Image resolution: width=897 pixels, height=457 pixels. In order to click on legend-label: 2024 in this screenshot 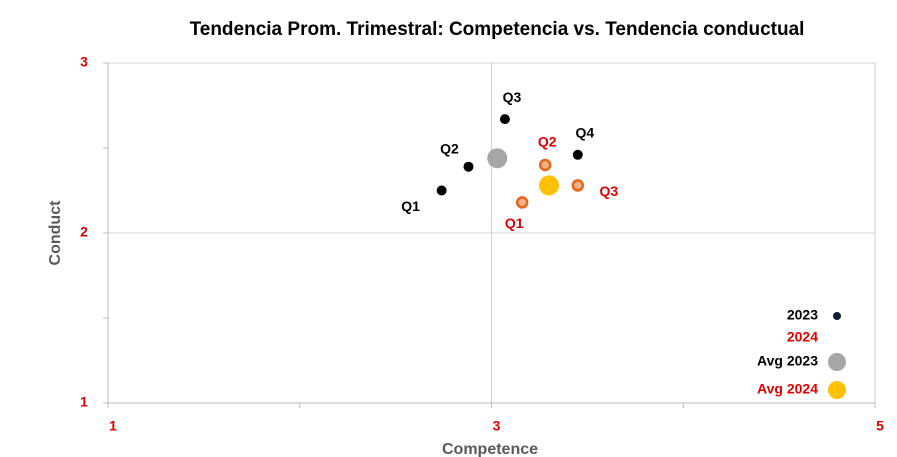, I will do `click(802, 337)`.